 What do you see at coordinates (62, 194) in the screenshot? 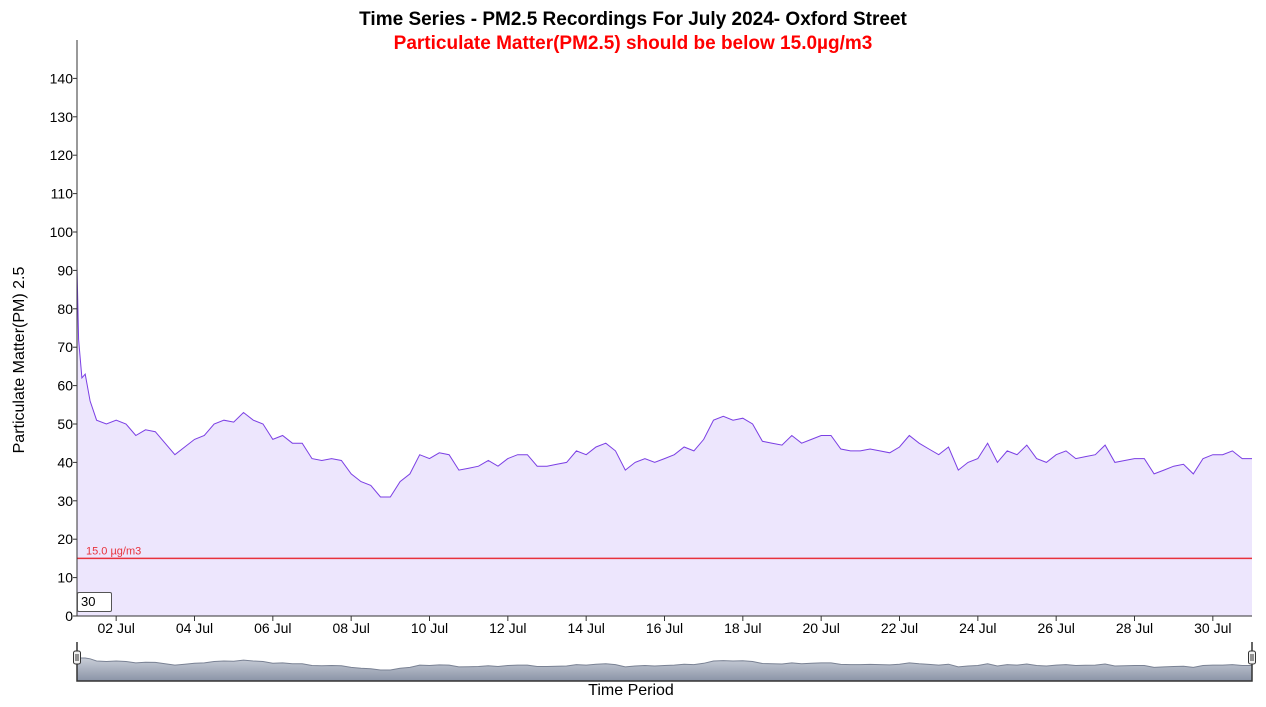
I see `y-tick-label: 110` at bounding box center [62, 194].